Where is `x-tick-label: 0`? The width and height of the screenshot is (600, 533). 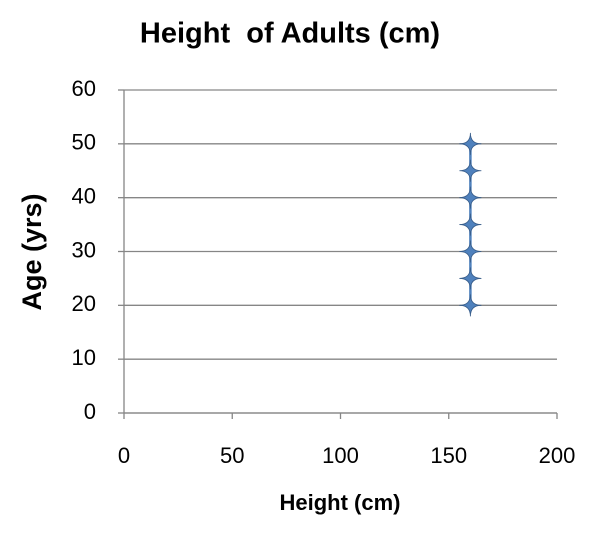
x-tick-label: 0 is located at coordinates (124, 455).